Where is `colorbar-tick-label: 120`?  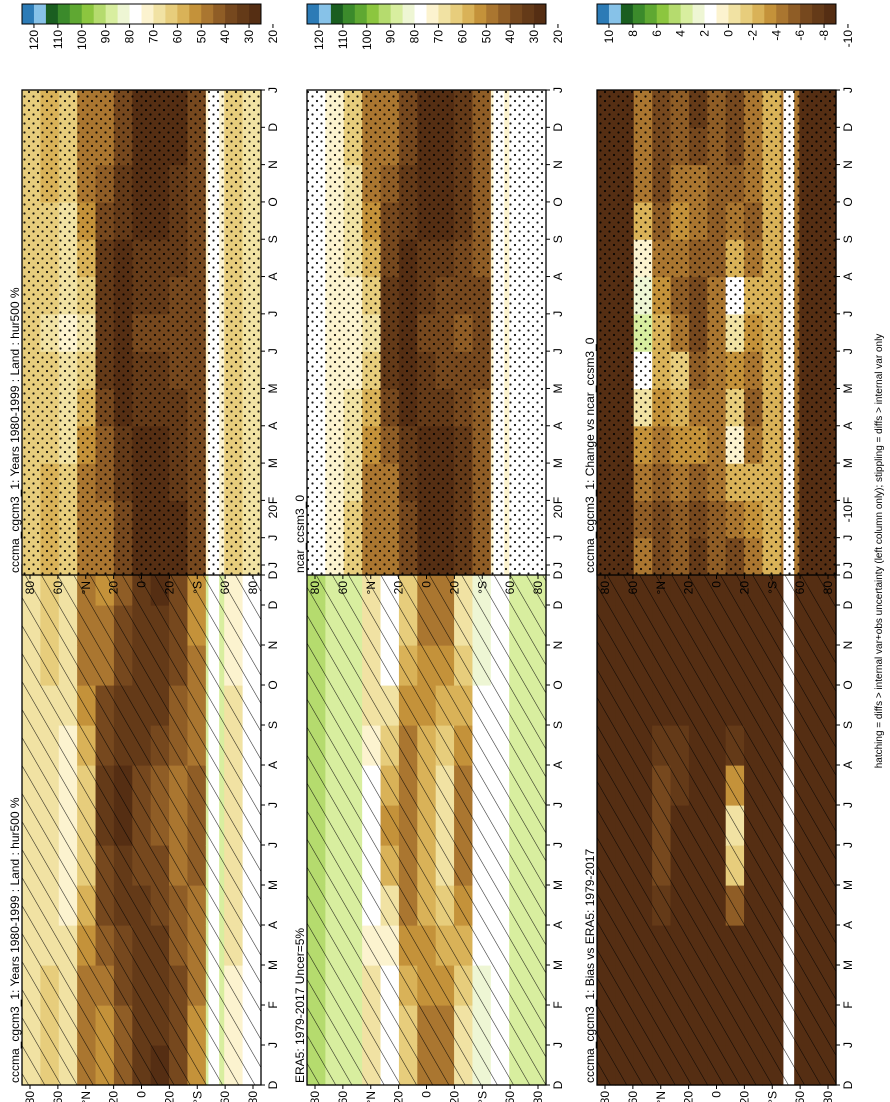
colorbar-tick-label: 120 is located at coordinates (34, 40).